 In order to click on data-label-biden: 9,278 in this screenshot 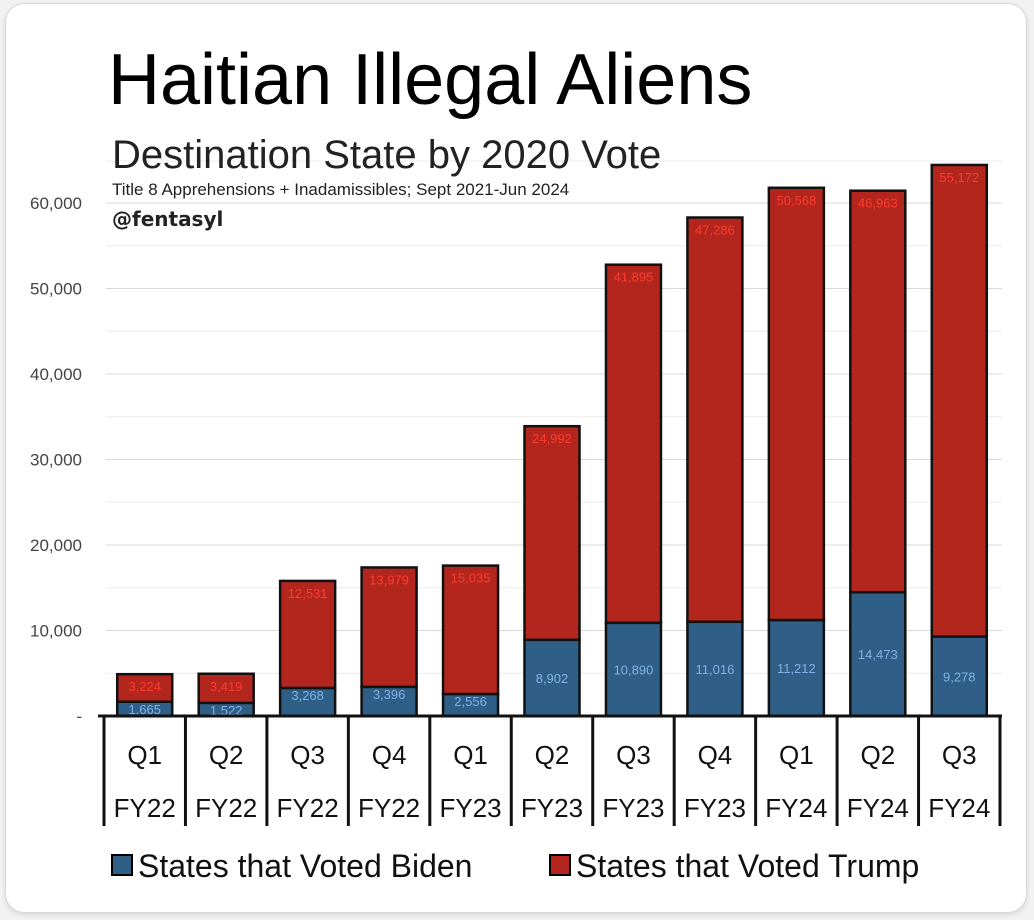, I will do `click(959, 676)`.